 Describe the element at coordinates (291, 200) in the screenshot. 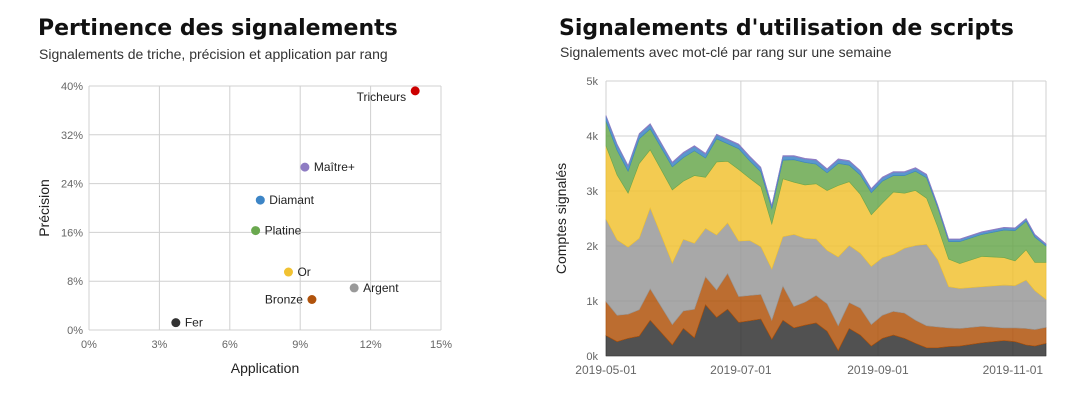

I see `point-label: Diamant` at that location.